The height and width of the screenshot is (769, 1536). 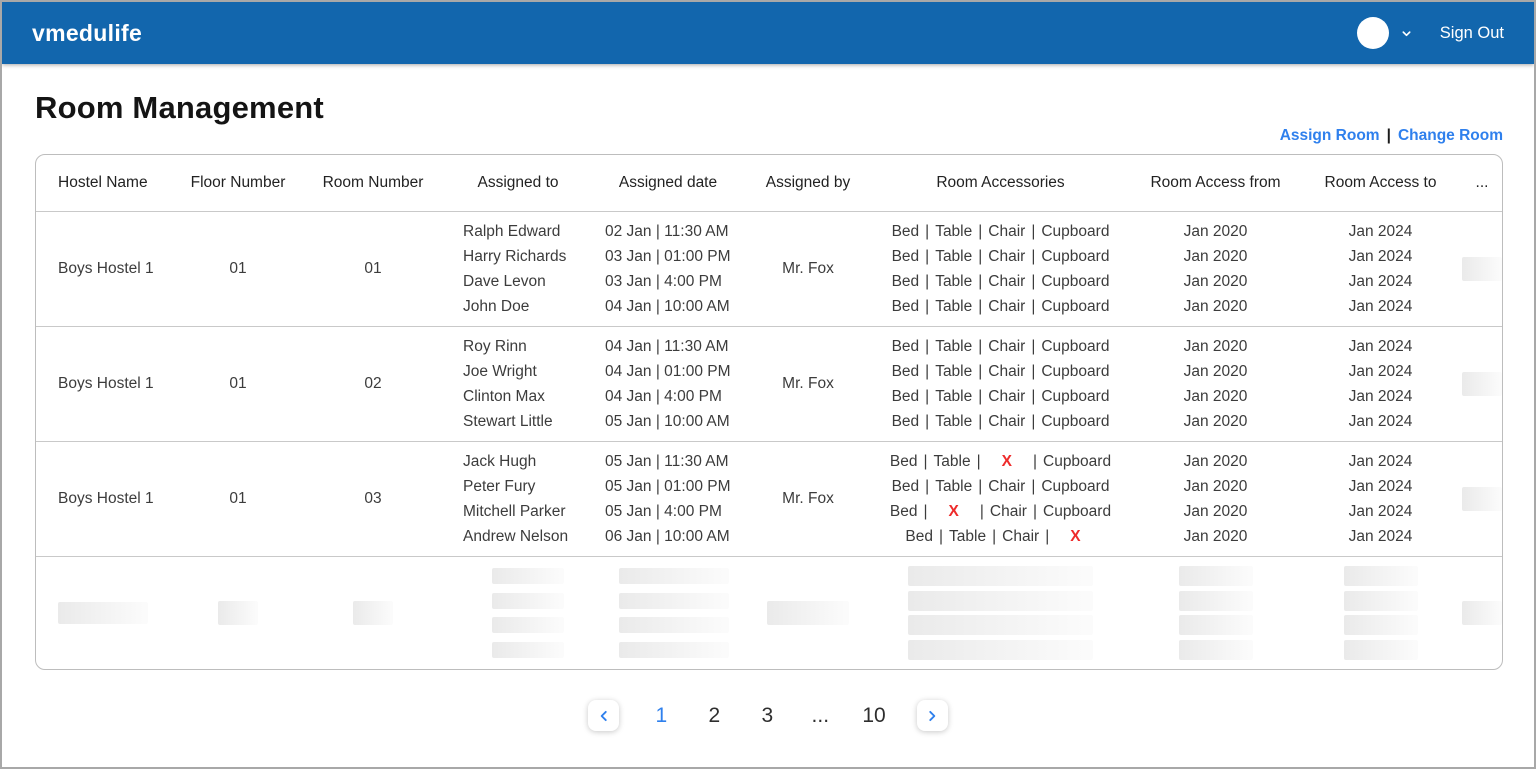 What do you see at coordinates (1380, 182) in the screenshot?
I see `column-header-room-access-to: Room Access to` at bounding box center [1380, 182].